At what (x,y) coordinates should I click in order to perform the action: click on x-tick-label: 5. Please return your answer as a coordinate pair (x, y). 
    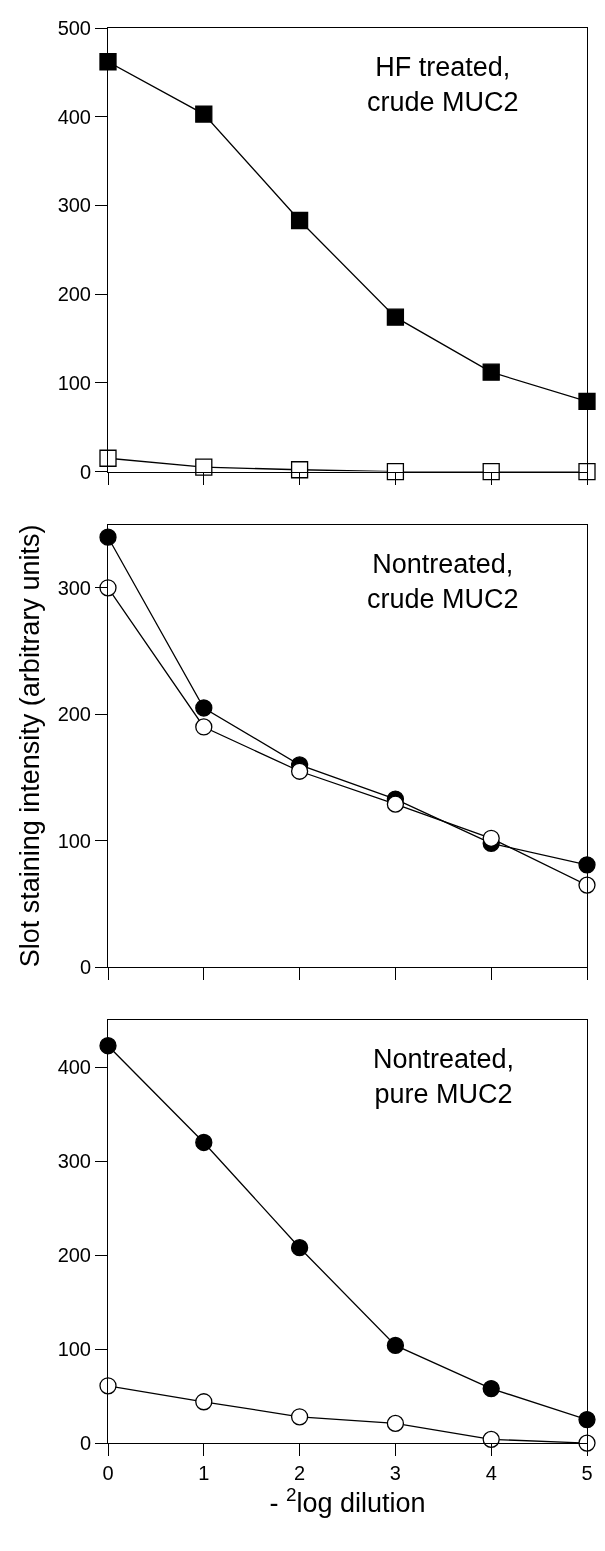
    Looking at the image, I should click on (587, 1473).